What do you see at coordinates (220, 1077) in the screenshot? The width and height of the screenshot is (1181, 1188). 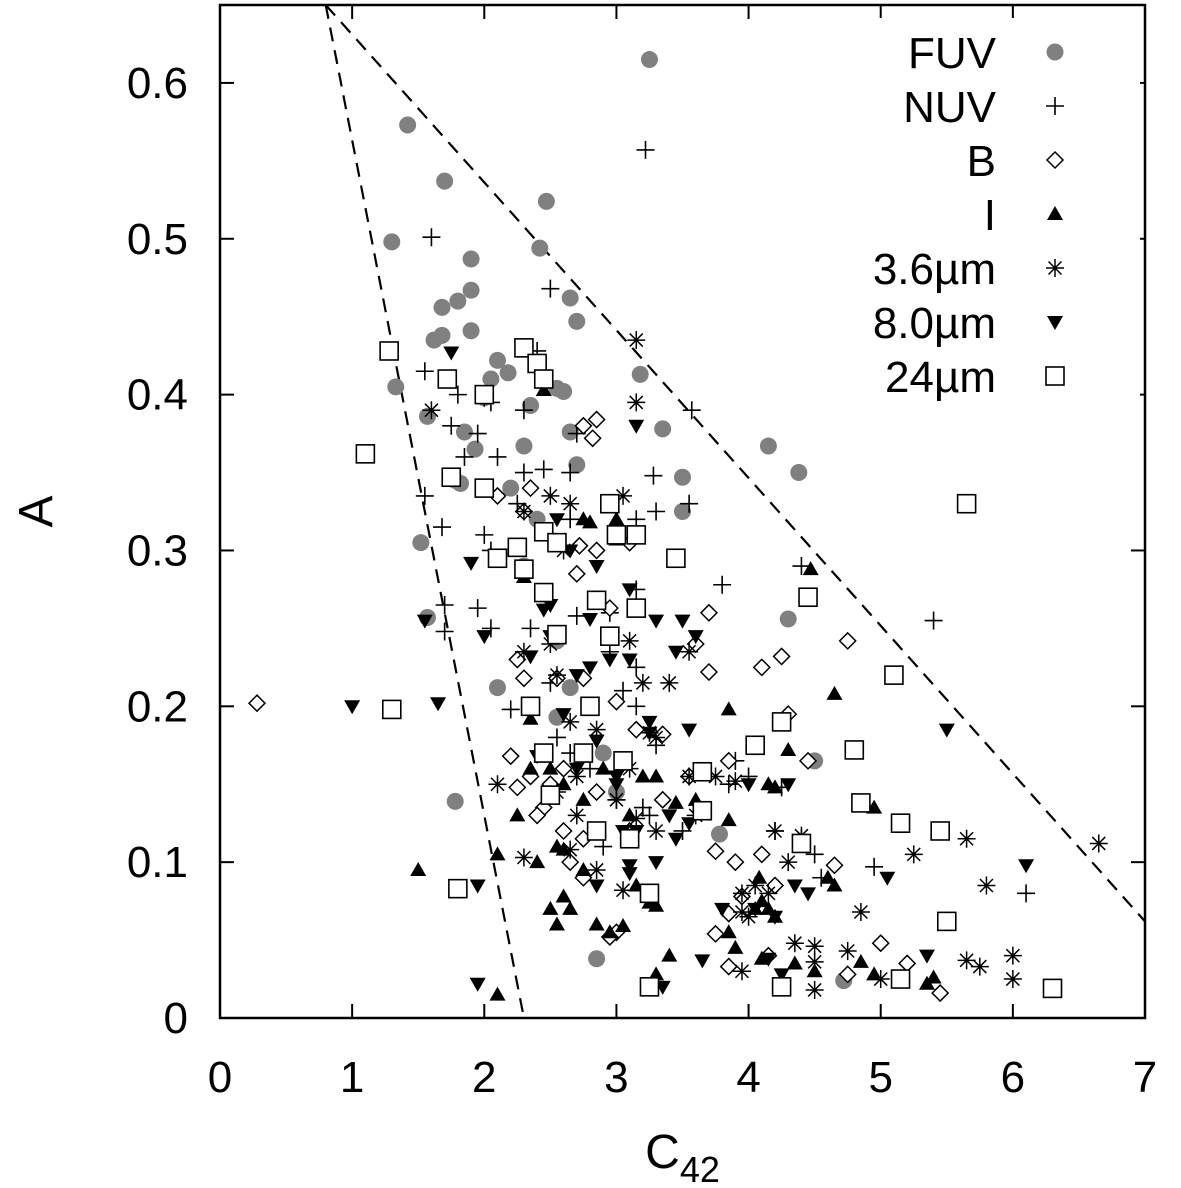 I see `x-tick-label: 0` at bounding box center [220, 1077].